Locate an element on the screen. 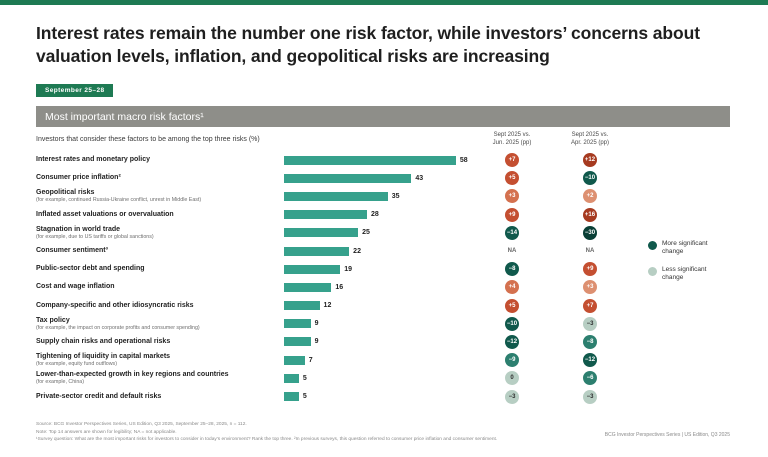  risk-value: 16 is located at coordinates (339, 287).